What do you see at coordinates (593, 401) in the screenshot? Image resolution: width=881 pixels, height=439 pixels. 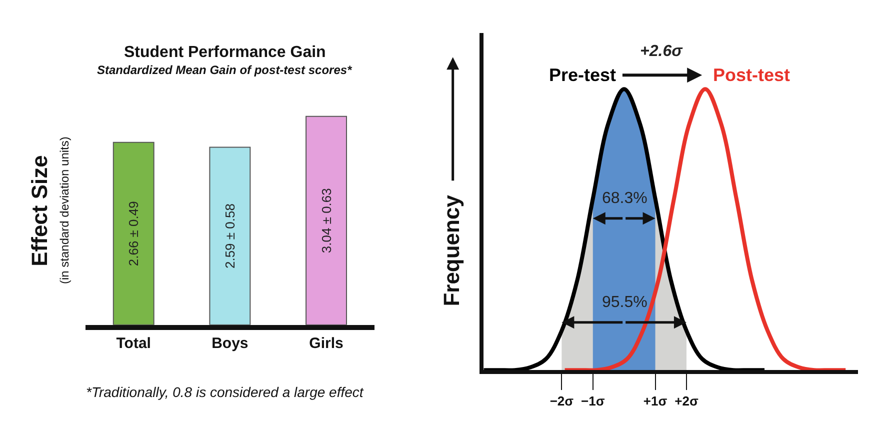 I see `x-tick-label: −1σ` at bounding box center [593, 401].